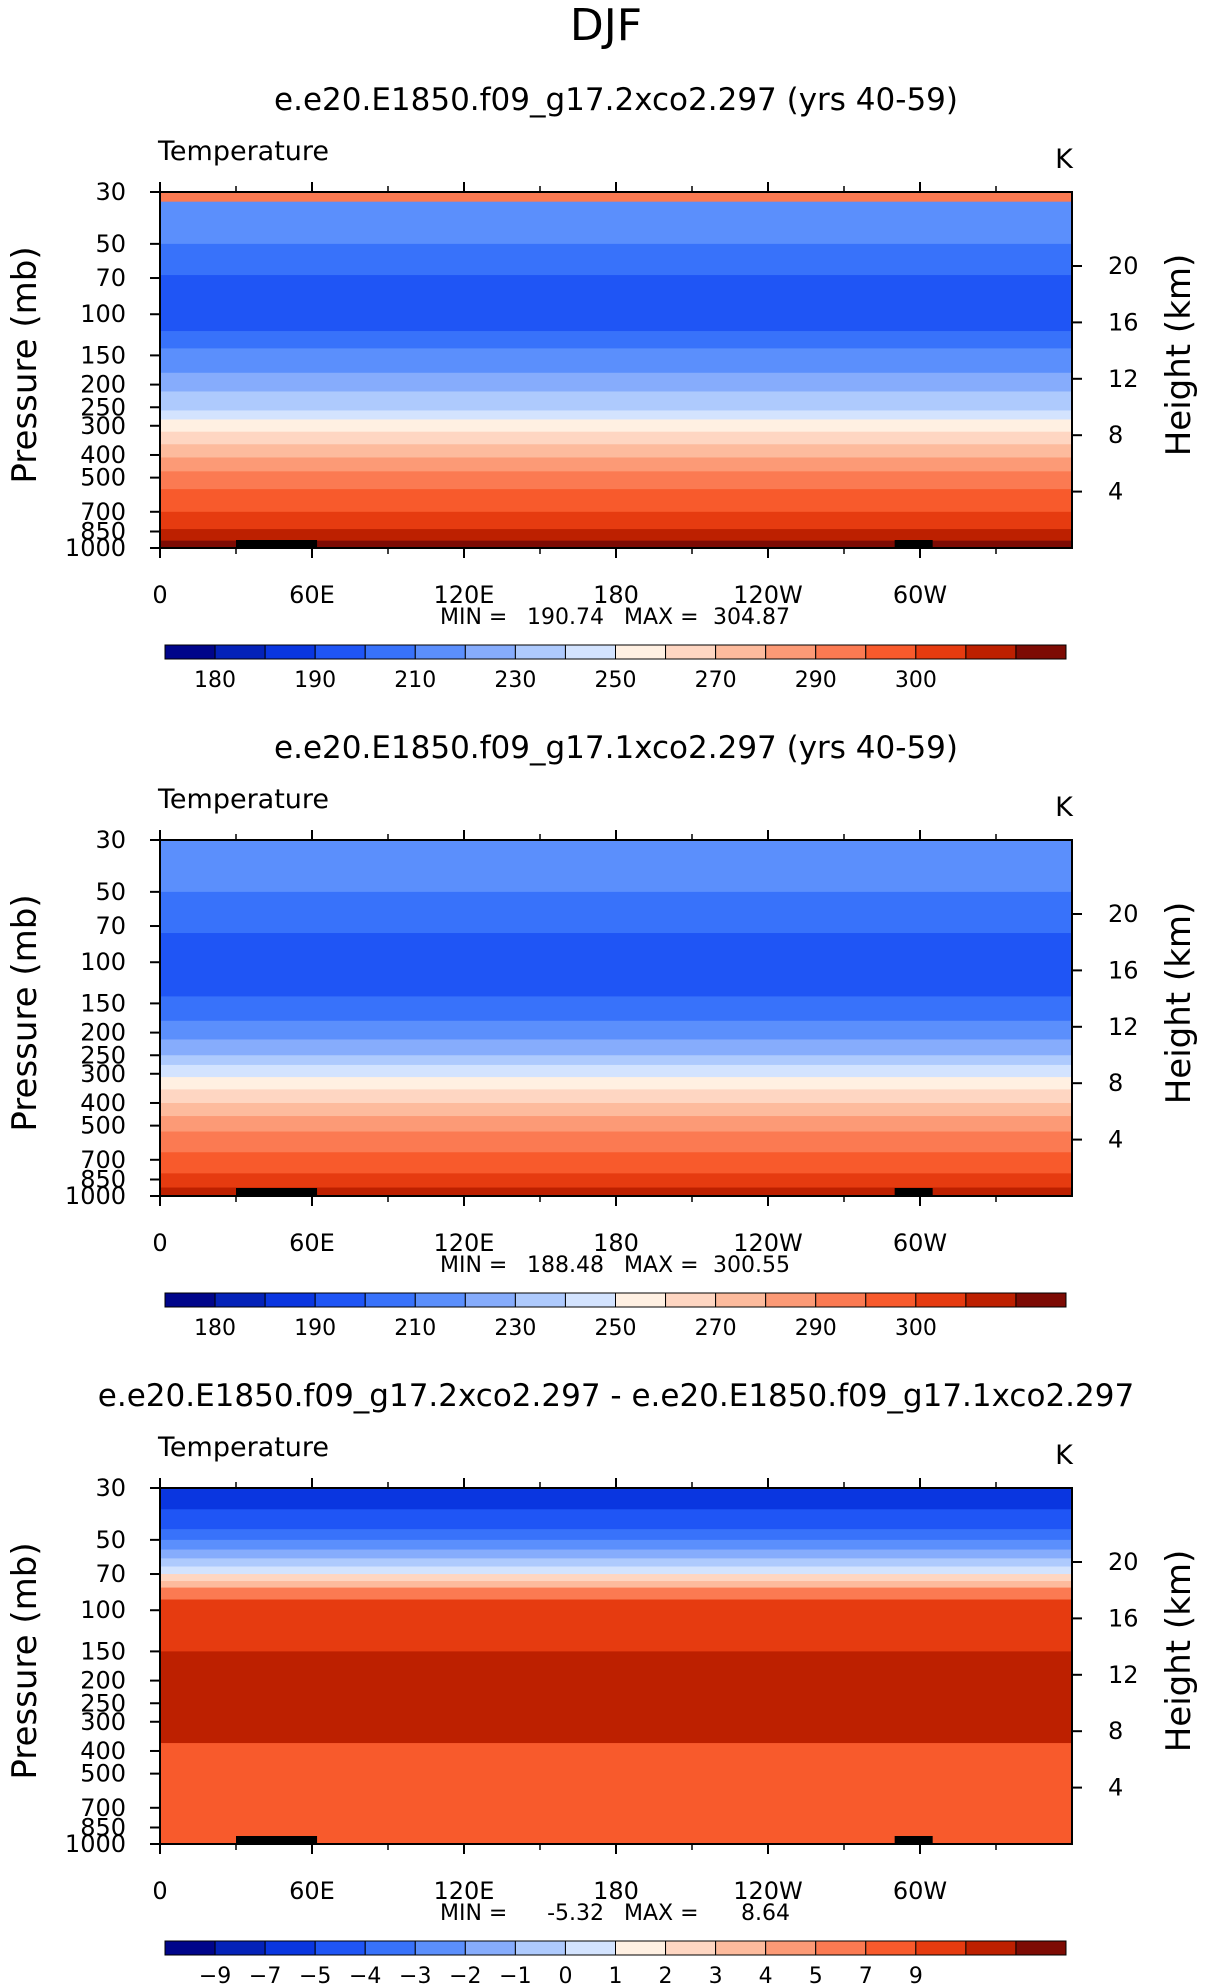  What do you see at coordinates (751, 617) in the screenshot?
I see `max-value: 304.87` at bounding box center [751, 617].